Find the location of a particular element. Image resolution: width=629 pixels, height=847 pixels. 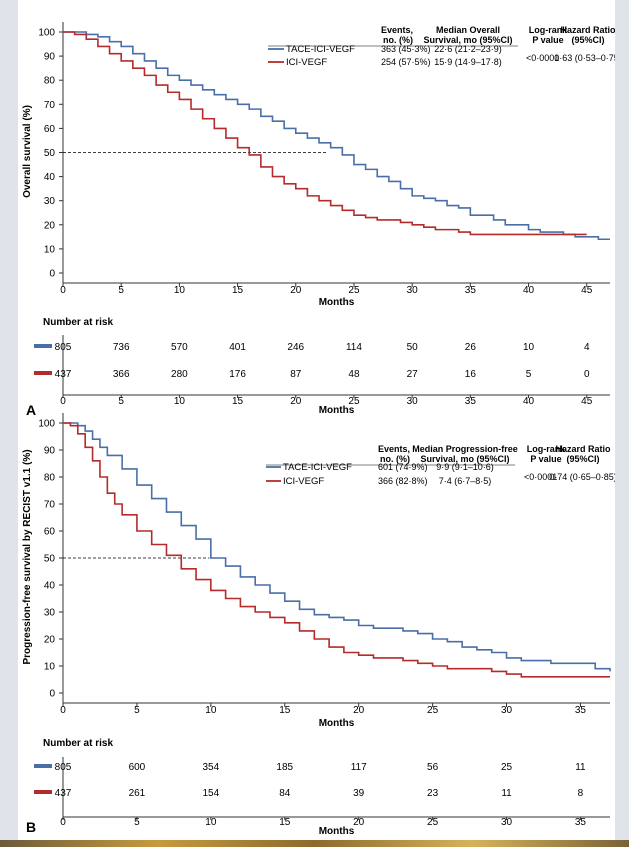

panel-a-median-ici-vegf: 15·9 (14·9–17·8) is located at coordinates (468, 62).